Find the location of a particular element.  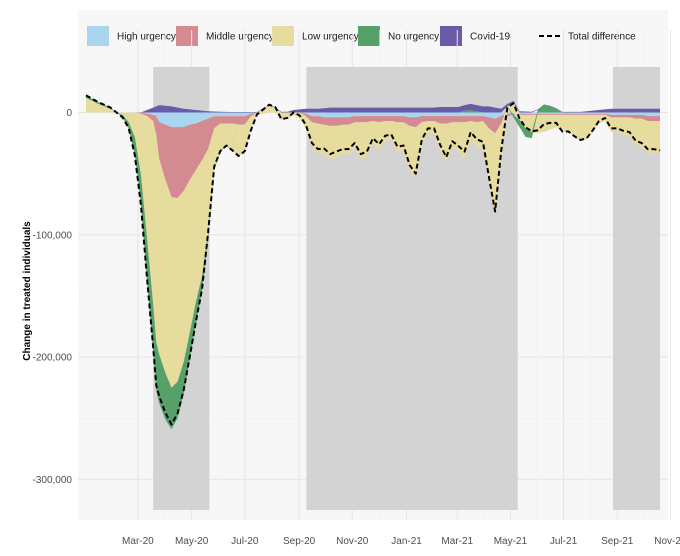

legend-label-covid-19: Covid-19 is located at coordinates (490, 37).